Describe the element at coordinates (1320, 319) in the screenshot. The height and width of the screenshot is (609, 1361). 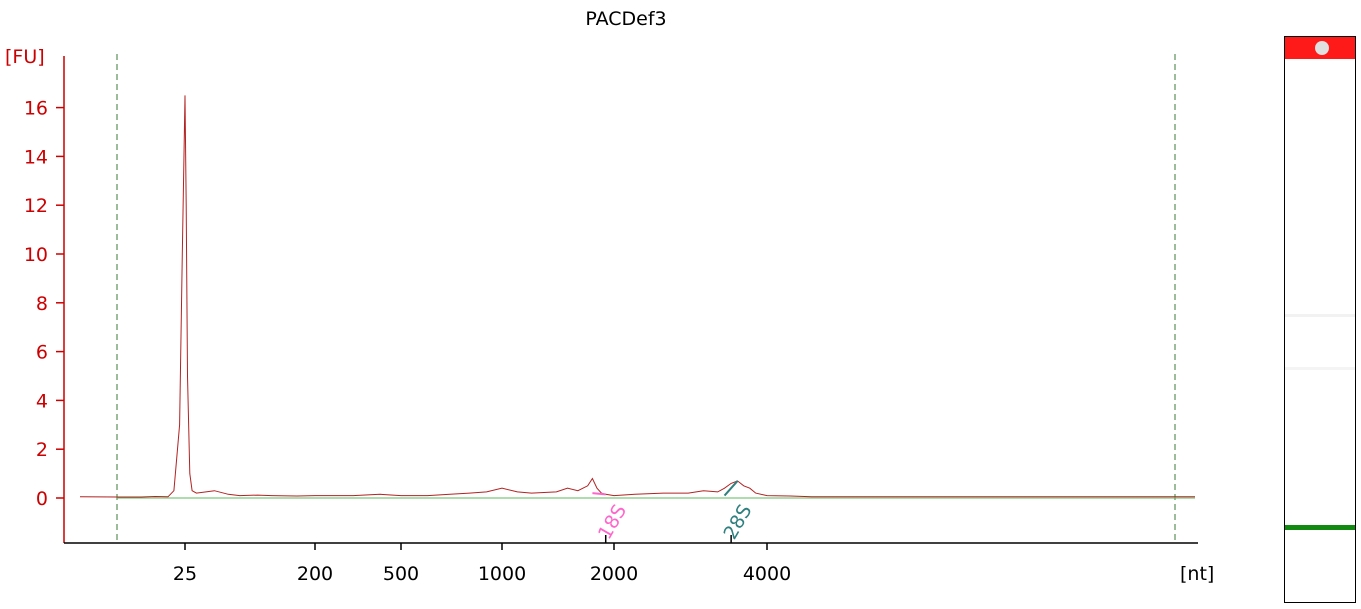
I see `gel-lane` at that location.